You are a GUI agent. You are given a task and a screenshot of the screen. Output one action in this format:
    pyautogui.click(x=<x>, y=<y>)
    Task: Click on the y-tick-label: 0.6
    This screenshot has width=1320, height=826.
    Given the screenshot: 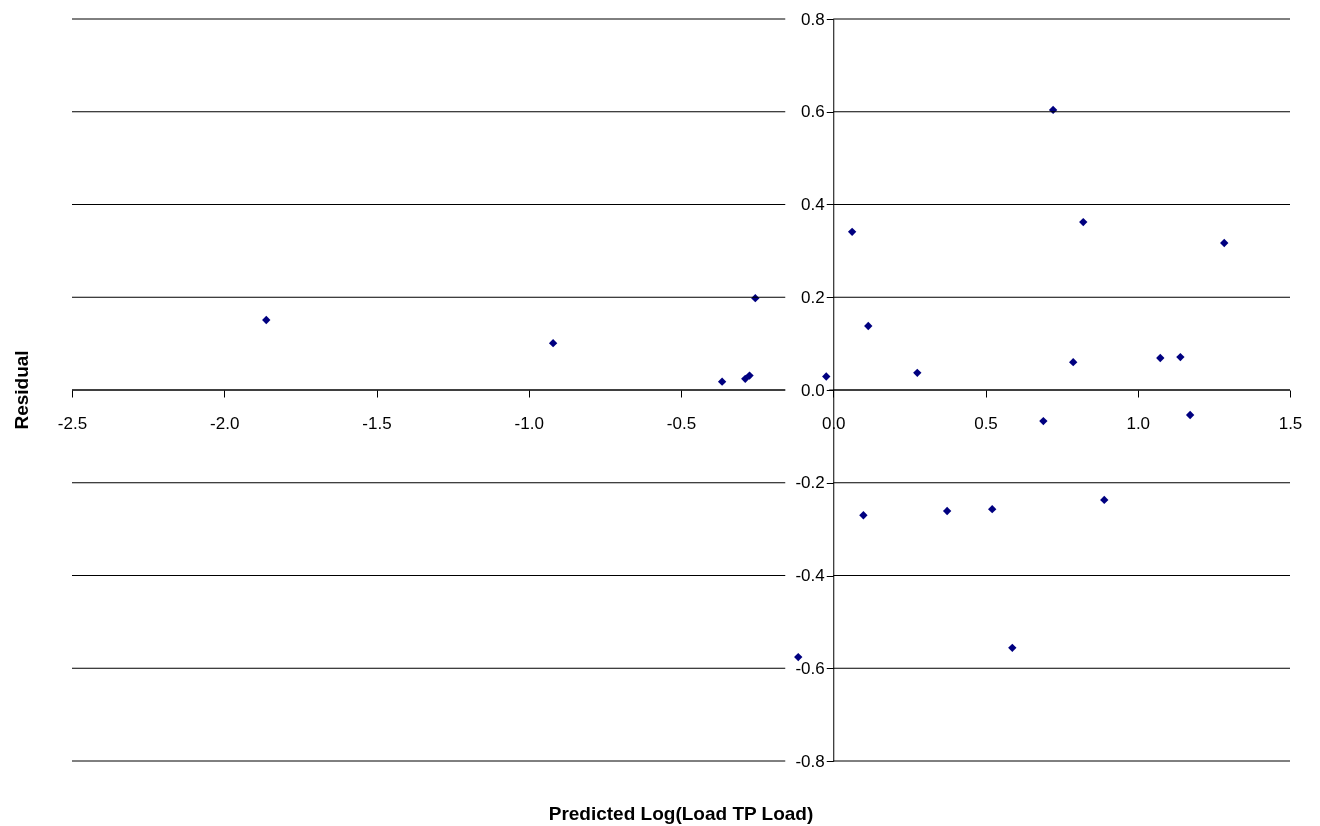 What is the action you would take?
    pyautogui.click(x=813, y=112)
    